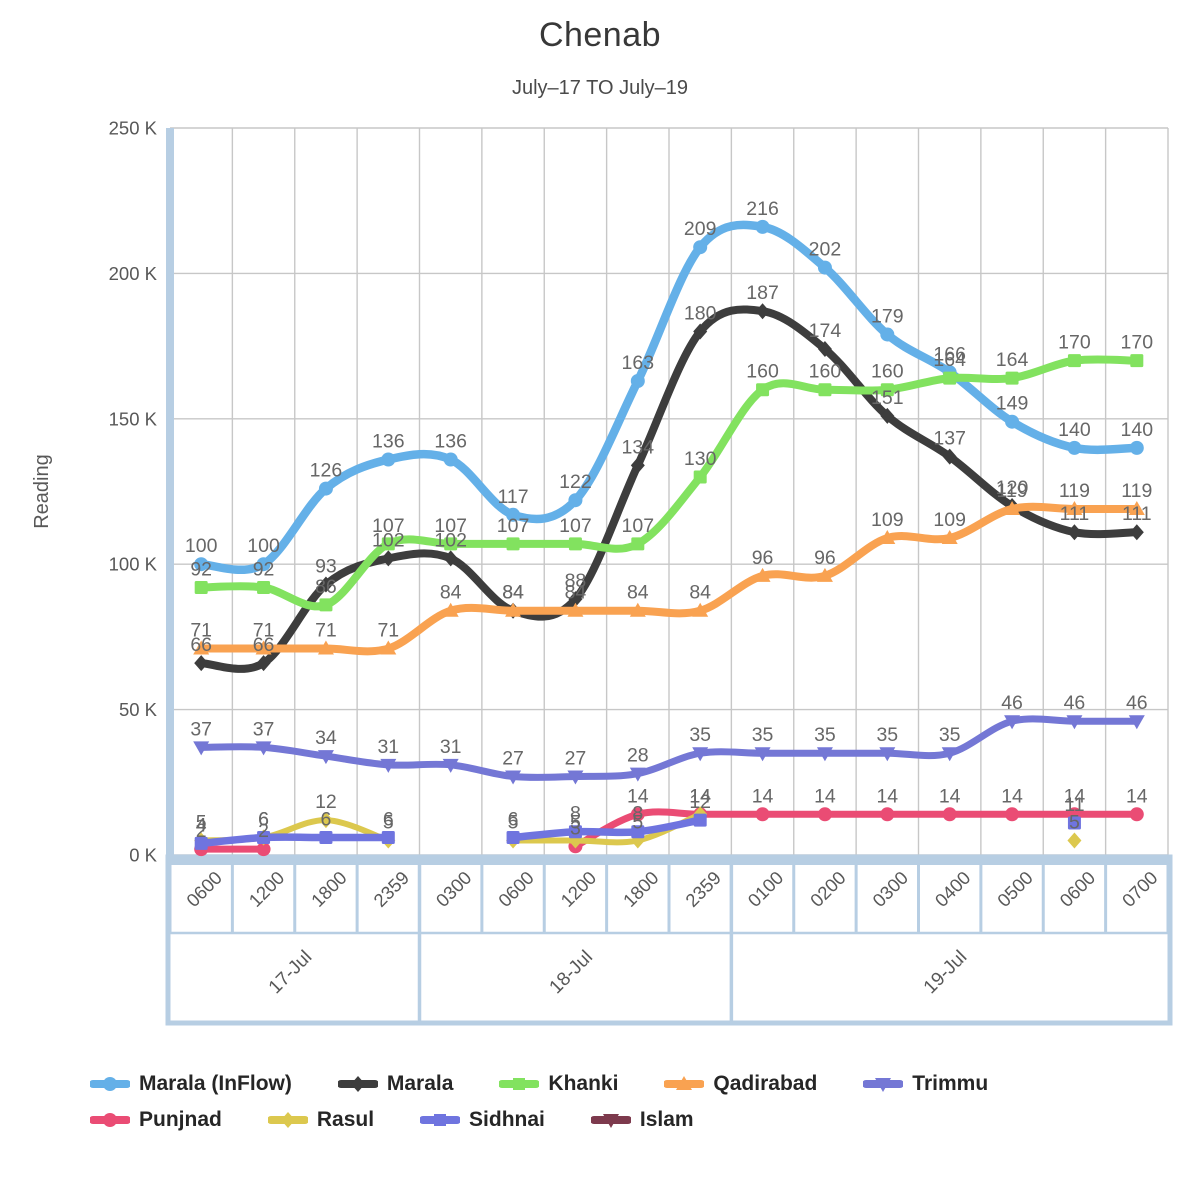 The width and height of the screenshot is (1200, 1200). What do you see at coordinates (357, 1084) in the screenshot?
I see `marala-legend-marker-icon` at bounding box center [357, 1084].